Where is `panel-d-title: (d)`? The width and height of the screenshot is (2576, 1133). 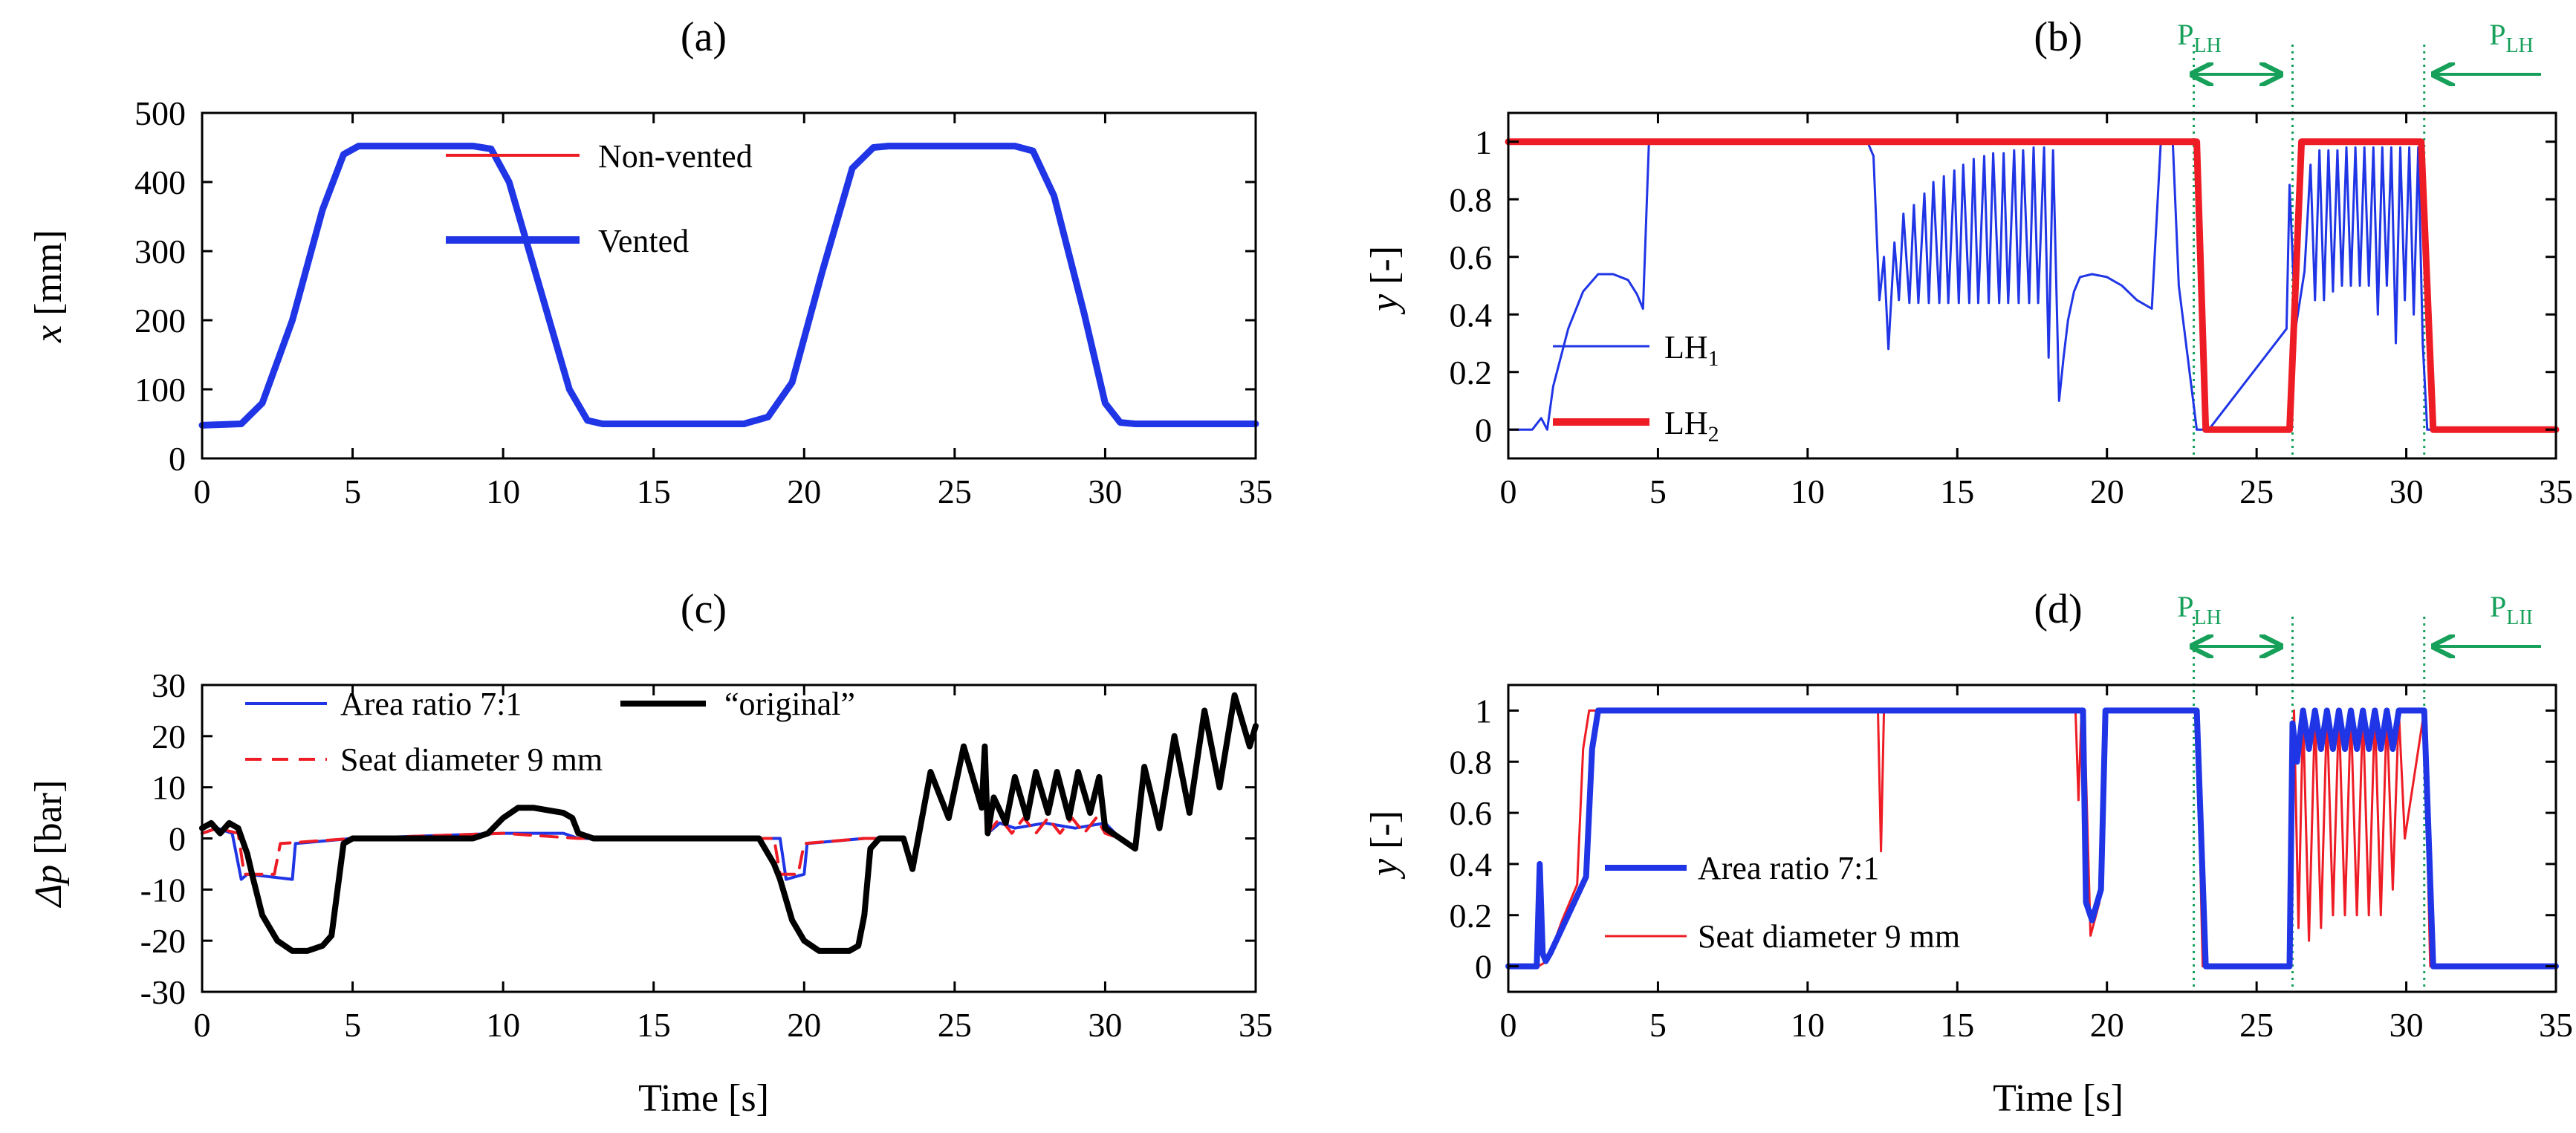
panel-d-title: (d) is located at coordinates (2058, 609).